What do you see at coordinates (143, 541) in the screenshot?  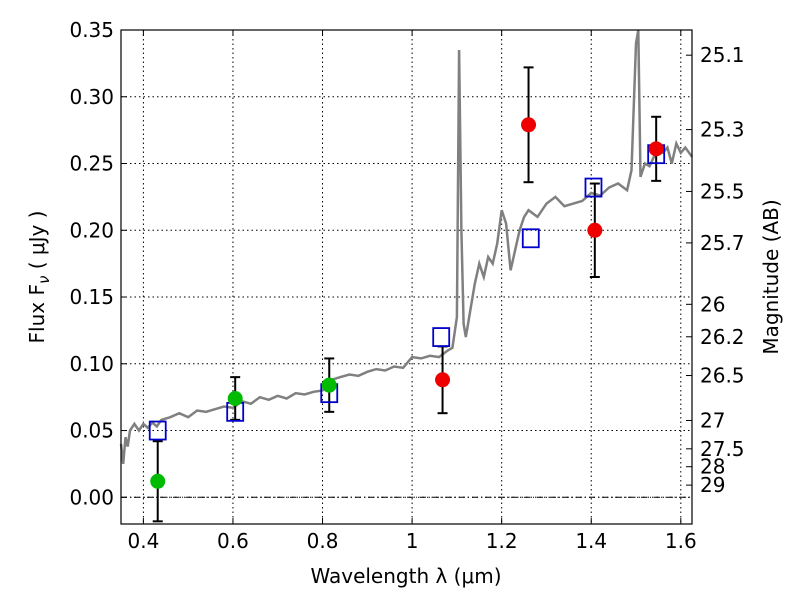 I see `x-tick-label: 0.4` at bounding box center [143, 541].